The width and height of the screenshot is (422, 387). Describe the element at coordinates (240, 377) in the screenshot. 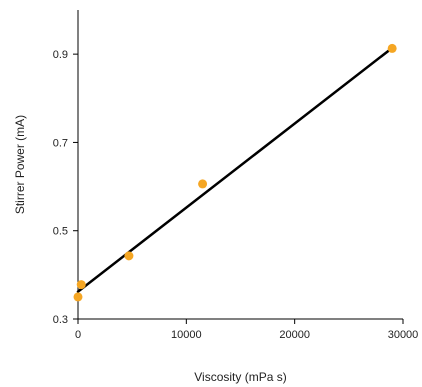

I see `x-axis-title: Viscosity (mPa s)` at that location.